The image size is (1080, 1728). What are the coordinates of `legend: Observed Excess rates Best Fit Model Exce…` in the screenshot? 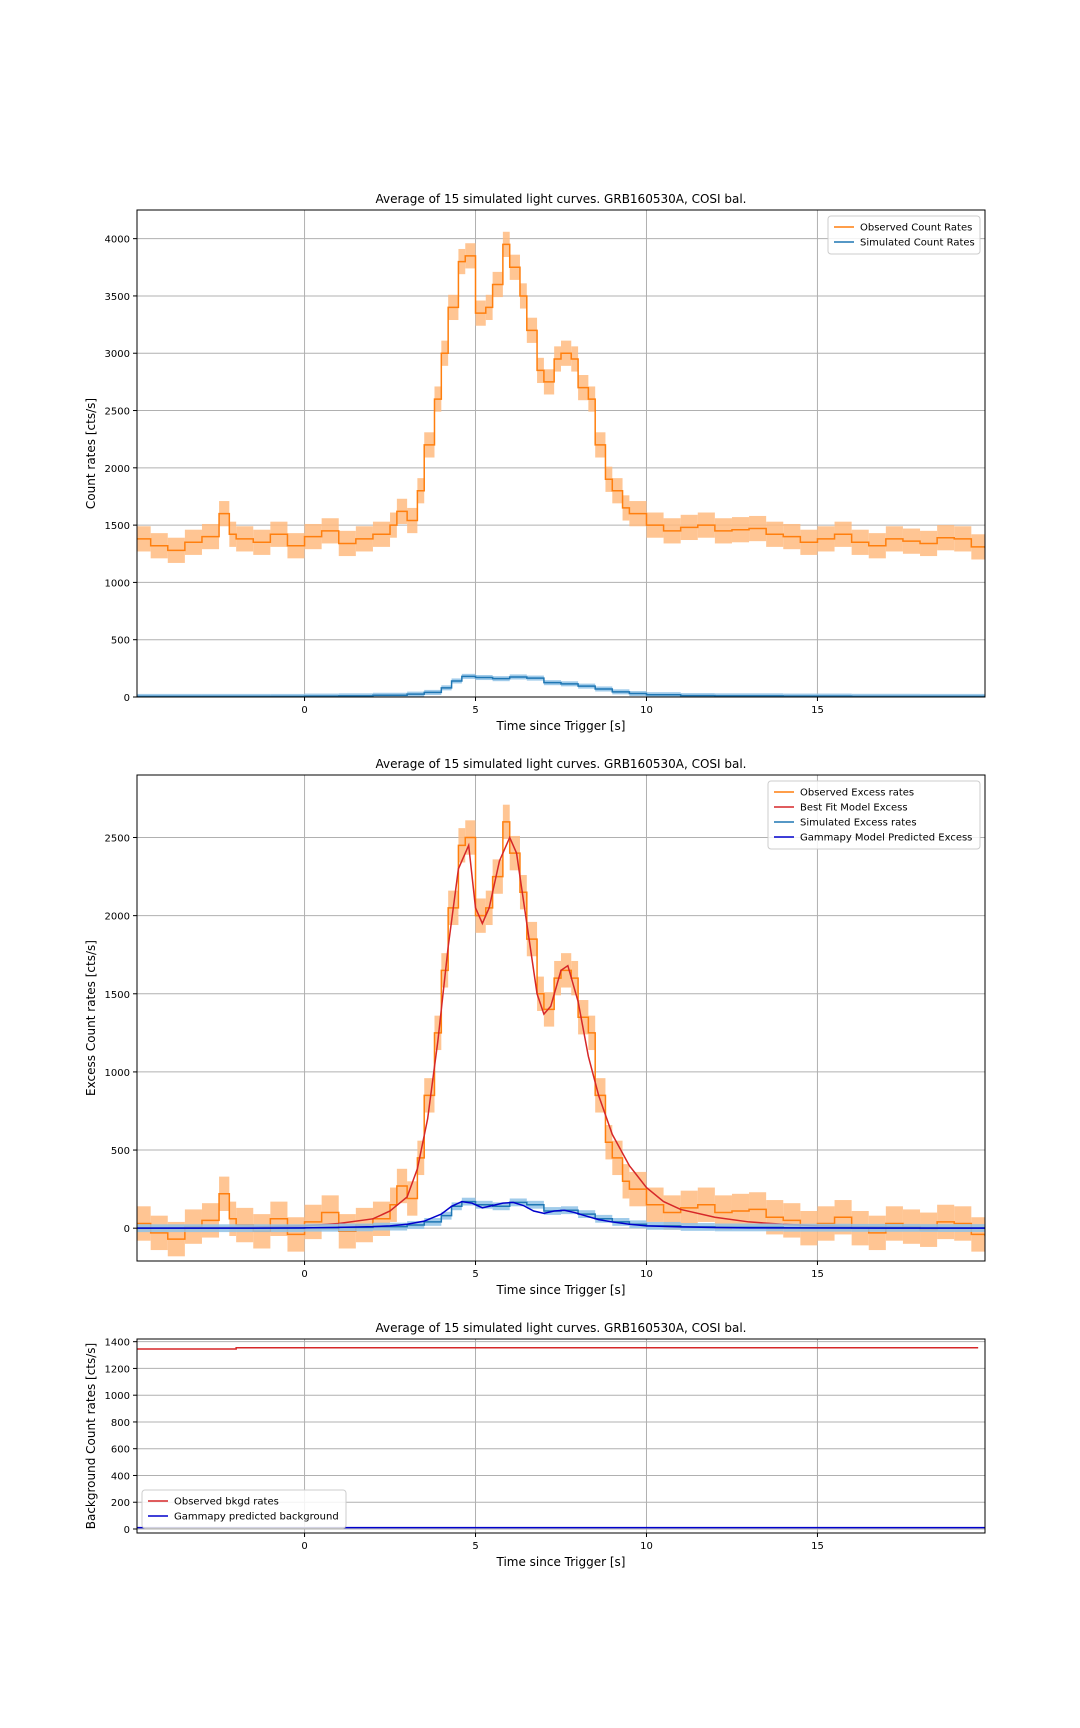 It's located at (874, 815).